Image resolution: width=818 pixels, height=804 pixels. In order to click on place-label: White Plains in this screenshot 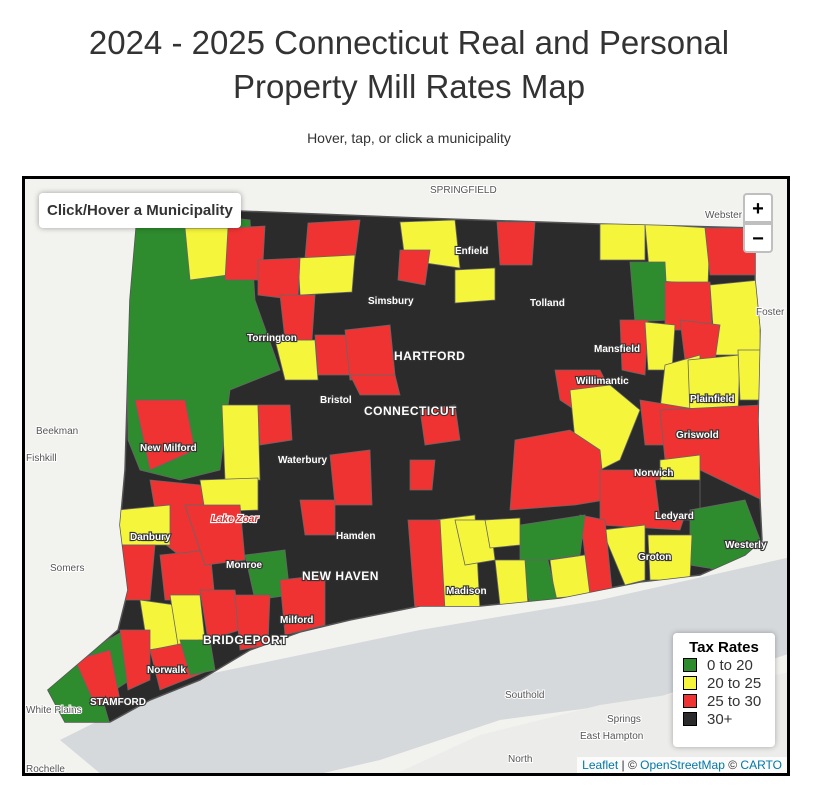, I will do `click(54, 710)`.